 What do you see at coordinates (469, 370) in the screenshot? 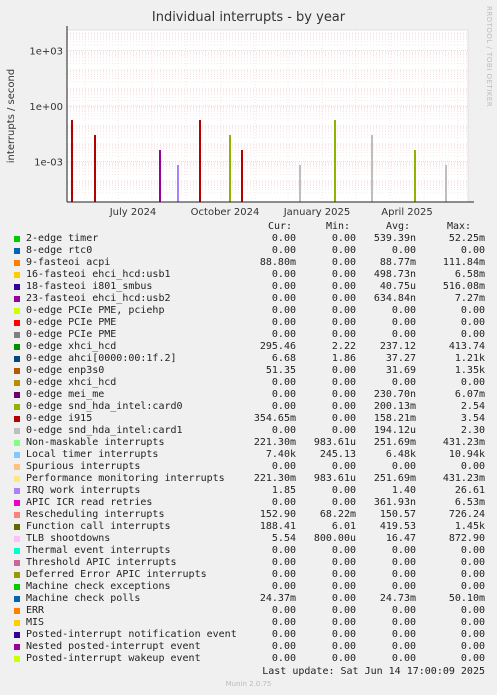
I see `legend-max: 1.35k` at bounding box center [469, 370].